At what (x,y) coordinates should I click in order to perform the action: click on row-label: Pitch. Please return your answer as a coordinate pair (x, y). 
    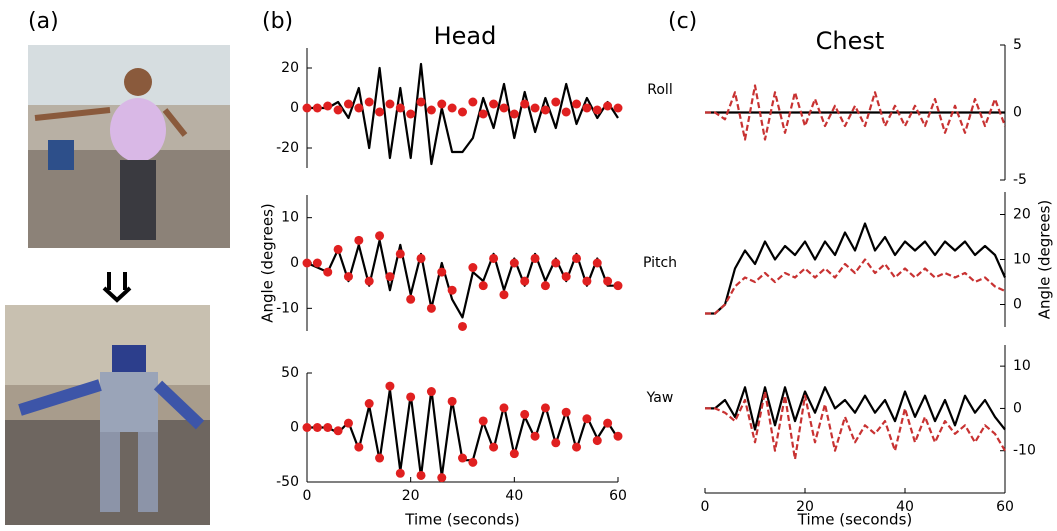
    Looking at the image, I should click on (660, 263).